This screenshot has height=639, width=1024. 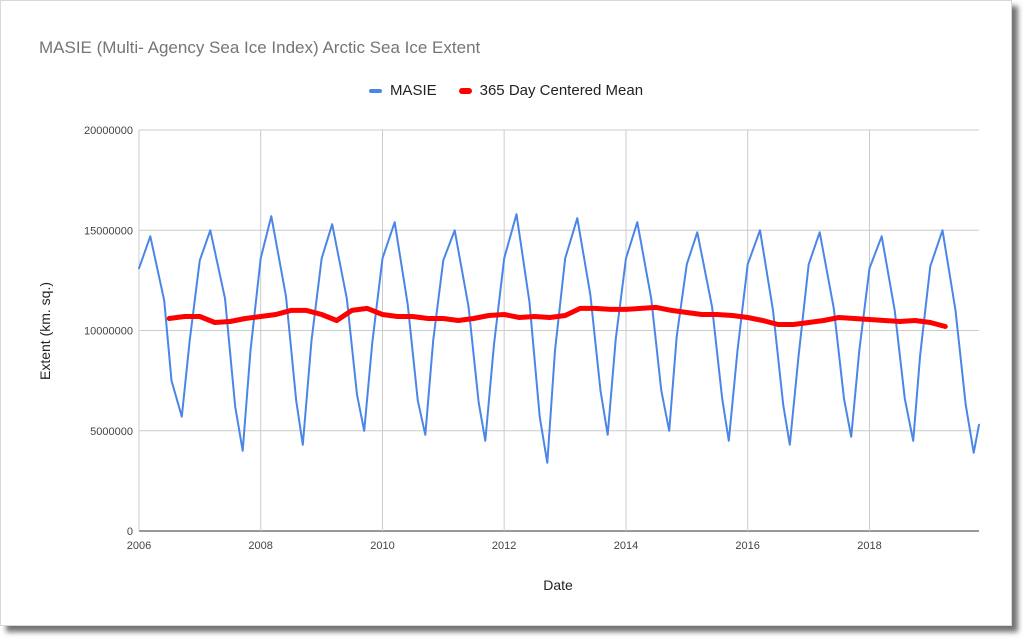 I want to click on legend-label-masie: MASIE, so click(x=413, y=90).